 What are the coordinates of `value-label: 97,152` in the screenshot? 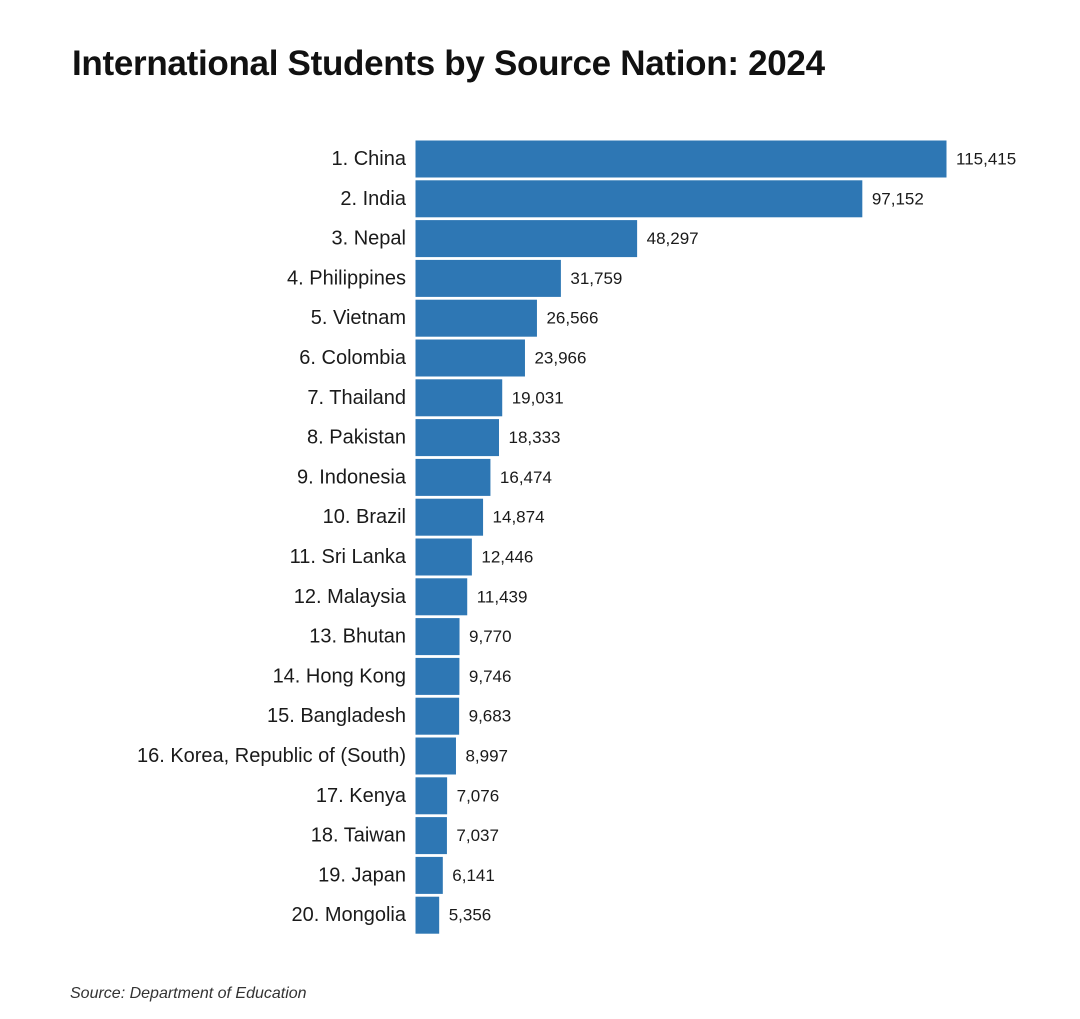 It's located at (898, 198).